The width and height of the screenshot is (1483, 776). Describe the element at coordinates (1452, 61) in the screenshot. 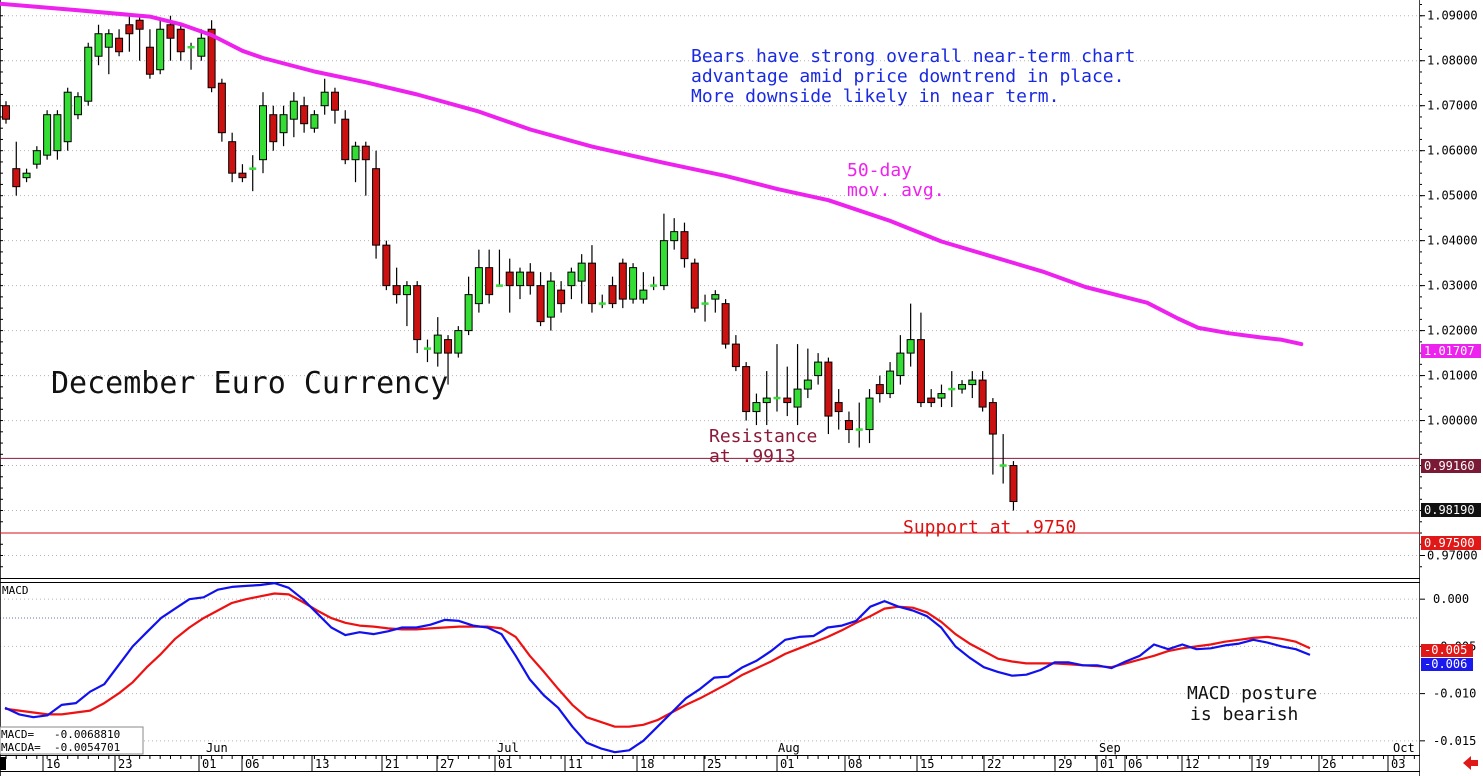

I see `price-tick-label: 1.08000` at that location.